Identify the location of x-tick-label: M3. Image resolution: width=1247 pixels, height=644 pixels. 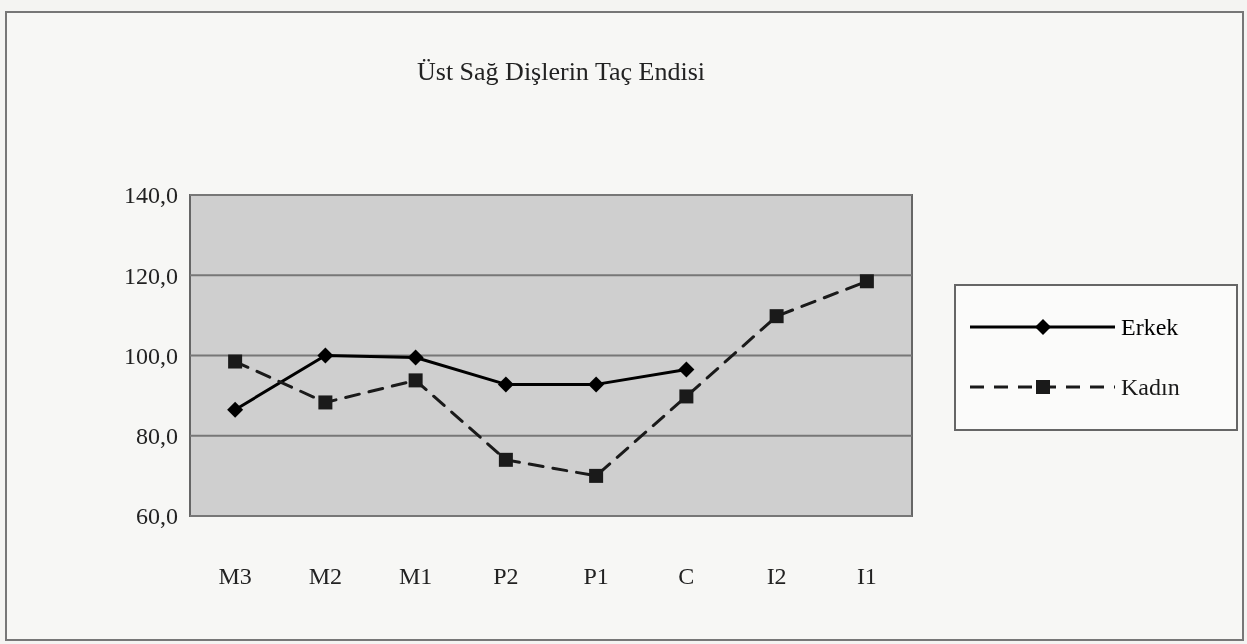
(235, 576).